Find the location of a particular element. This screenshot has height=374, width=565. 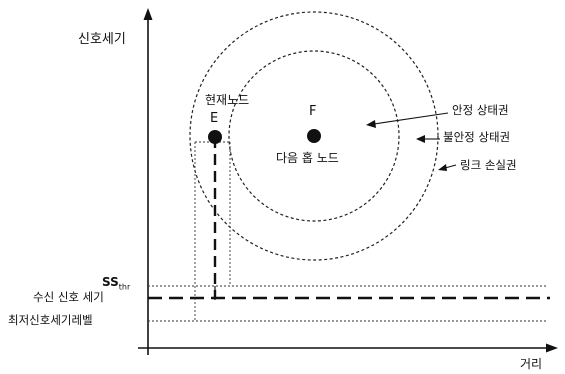

current-node-letter: E is located at coordinates (214, 118).